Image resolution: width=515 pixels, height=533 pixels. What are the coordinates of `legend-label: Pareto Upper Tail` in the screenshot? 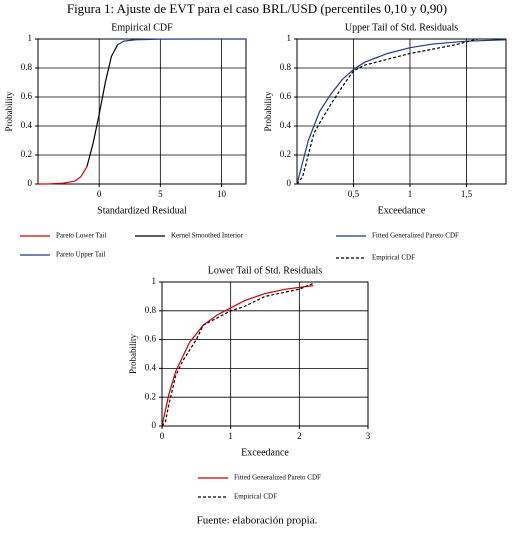 It's located at (81, 255).